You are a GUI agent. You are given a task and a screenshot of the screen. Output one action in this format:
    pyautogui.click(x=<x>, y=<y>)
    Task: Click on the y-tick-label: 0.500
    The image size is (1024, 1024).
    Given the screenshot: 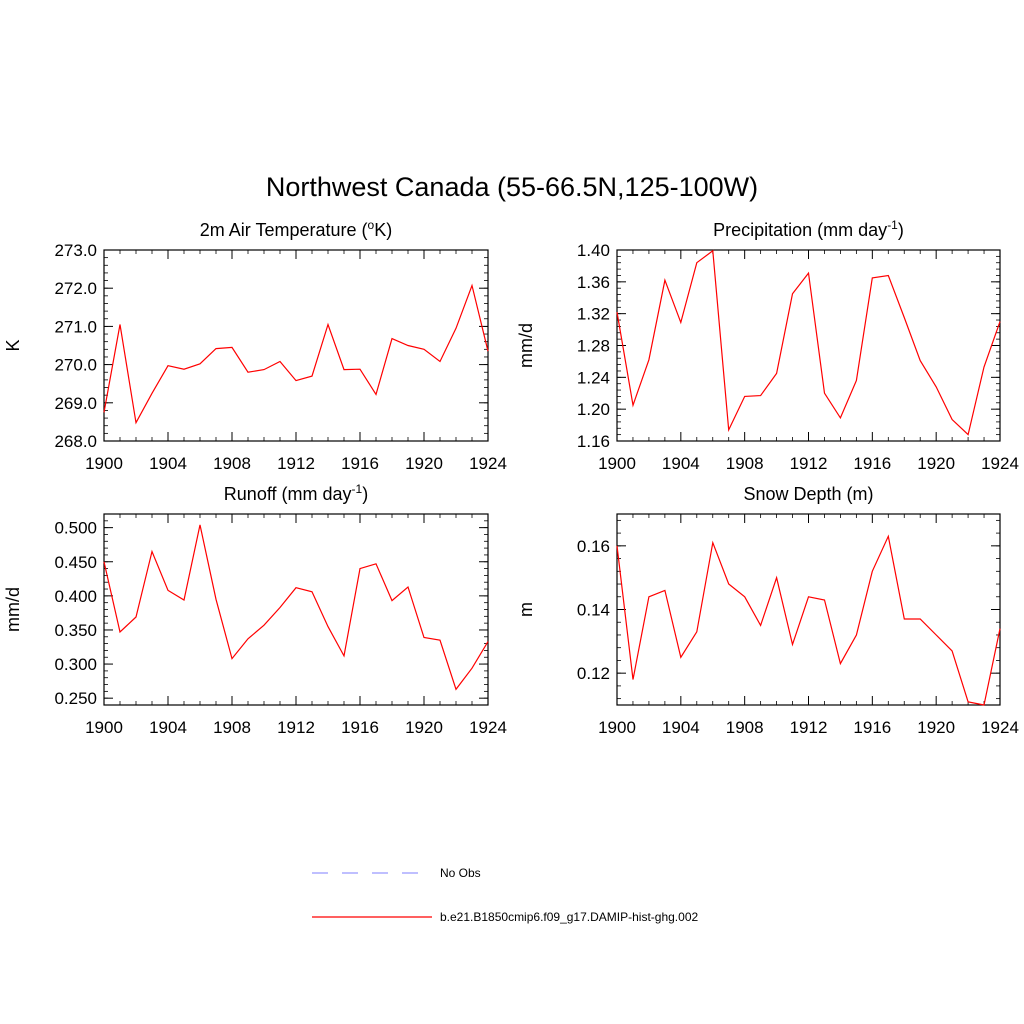 What is the action you would take?
    pyautogui.click(x=75, y=528)
    